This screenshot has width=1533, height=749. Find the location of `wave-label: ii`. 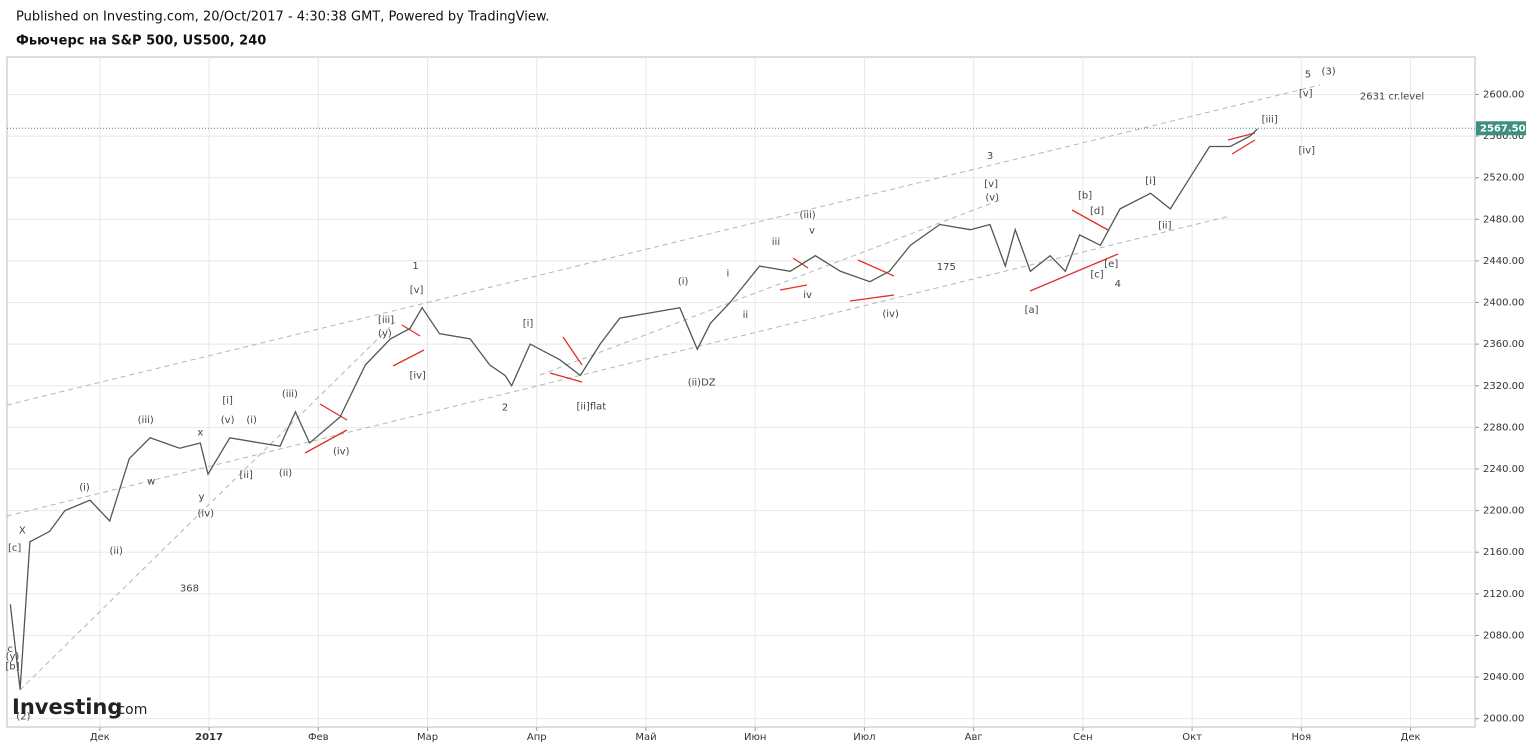

wave-label: ii is located at coordinates (746, 315).